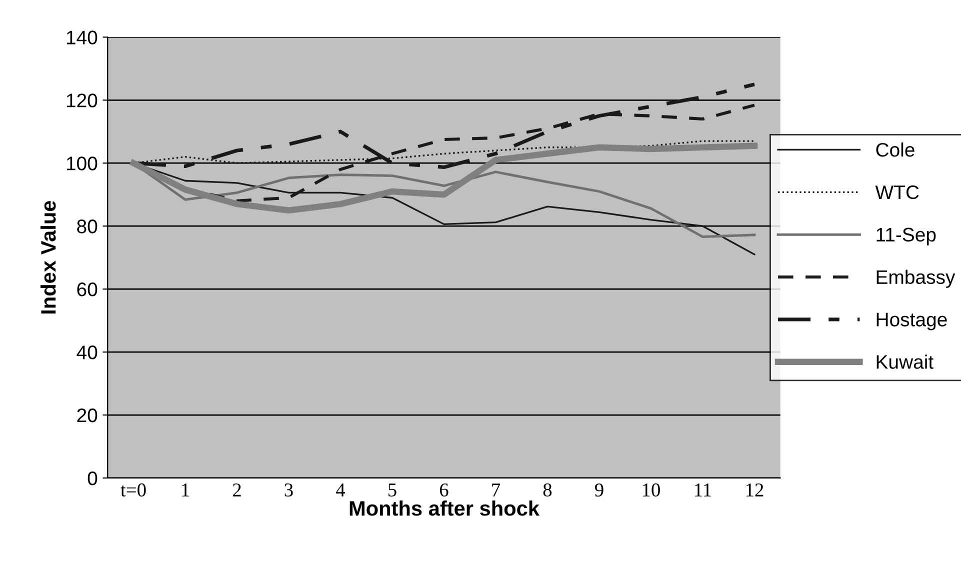 The image size is (961, 563). Describe the element at coordinates (133, 490) in the screenshot. I see `x-tick-label: t=0` at that location.